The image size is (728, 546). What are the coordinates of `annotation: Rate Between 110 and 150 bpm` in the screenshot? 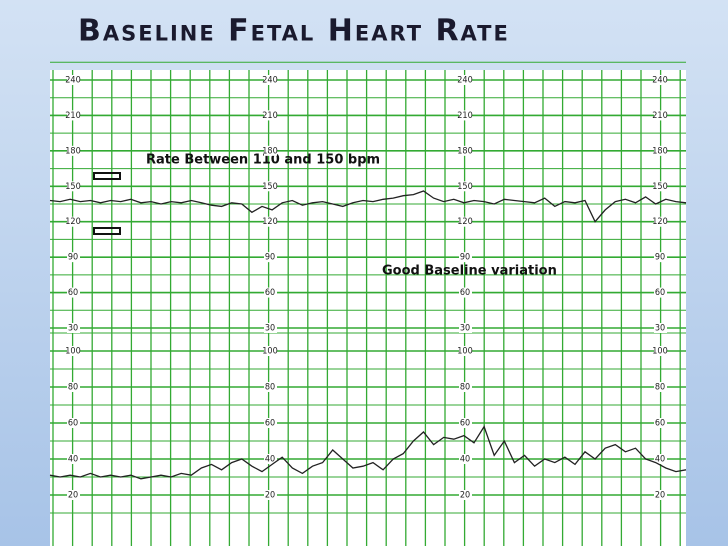 It's located at (263, 160).